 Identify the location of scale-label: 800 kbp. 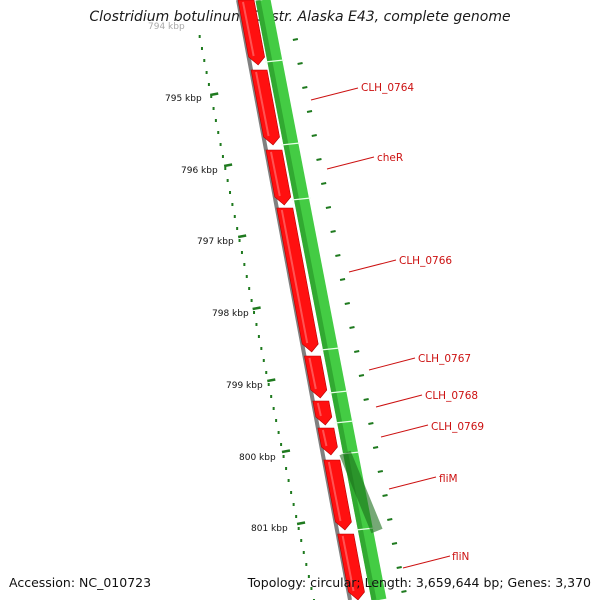
(257, 458).